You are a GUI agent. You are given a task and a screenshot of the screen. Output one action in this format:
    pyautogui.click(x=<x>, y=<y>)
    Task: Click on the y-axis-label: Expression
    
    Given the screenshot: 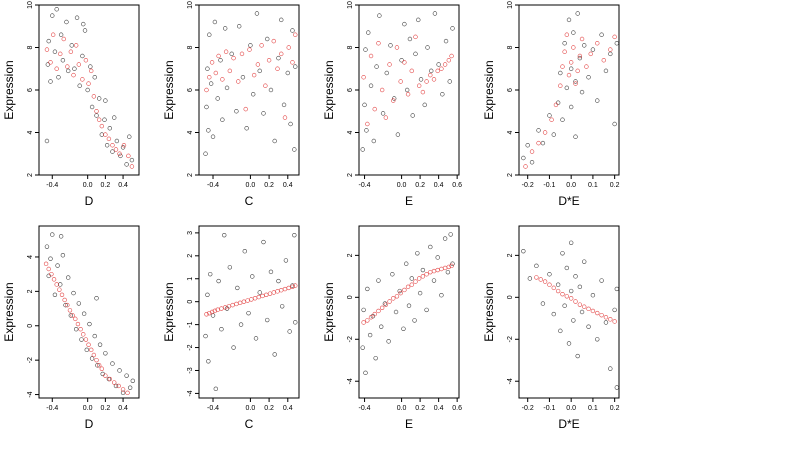 What is the action you would take?
    pyautogui.click(x=9, y=89)
    